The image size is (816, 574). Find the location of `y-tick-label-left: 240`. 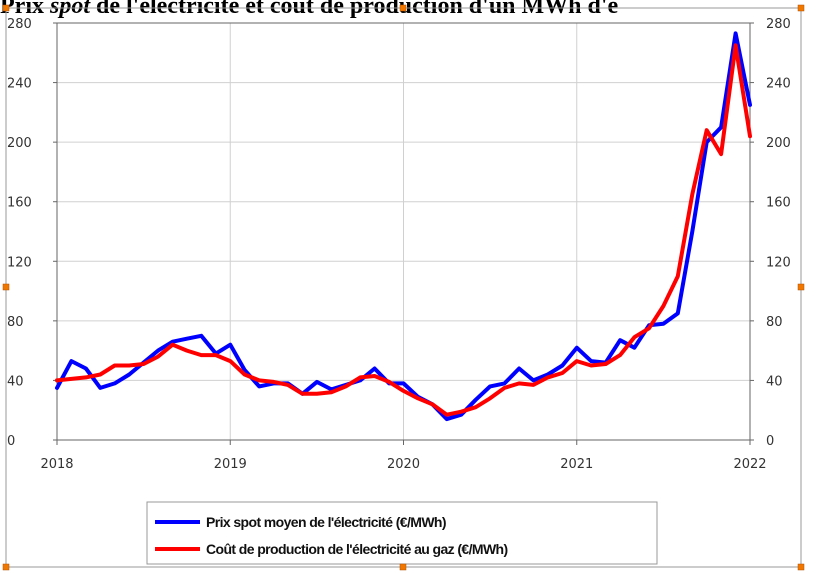

y-tick-label-left: 240 is located at coordinates (19, 84).